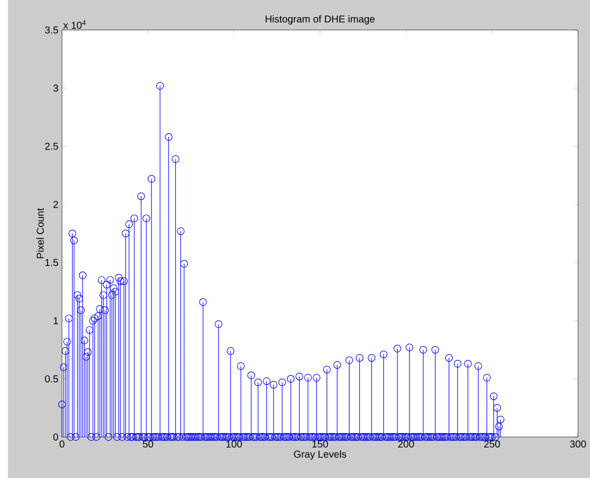 This screenshot has height=482, width=590. What do you see at coordinates (492, 444) in the screenshot?
I see `x-tick-label: 250` at bounding box center [492, 444].